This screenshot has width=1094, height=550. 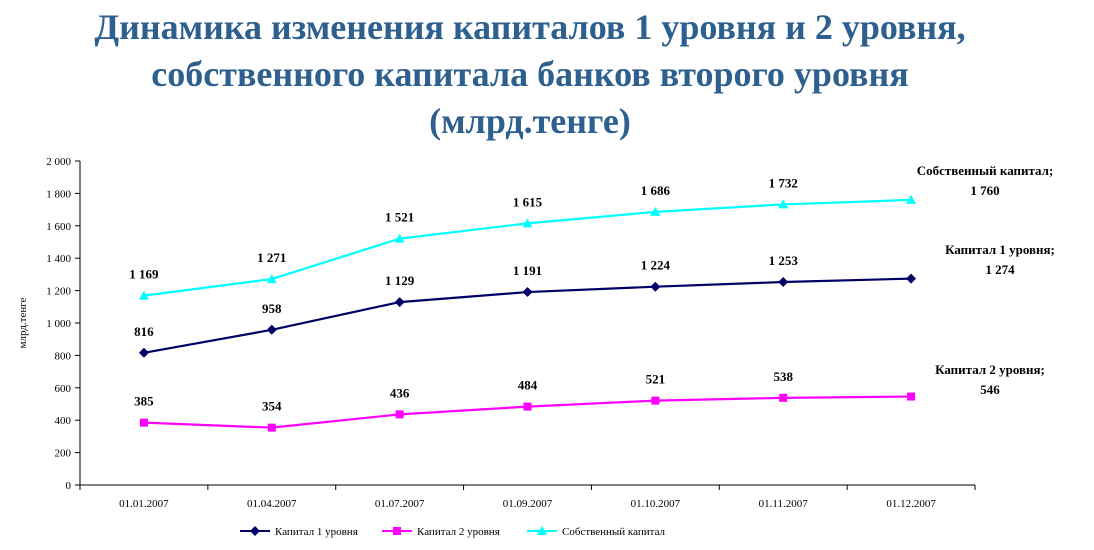 I want to click on x-tick-label: 01.01.2007, so click(x=144, y=504).